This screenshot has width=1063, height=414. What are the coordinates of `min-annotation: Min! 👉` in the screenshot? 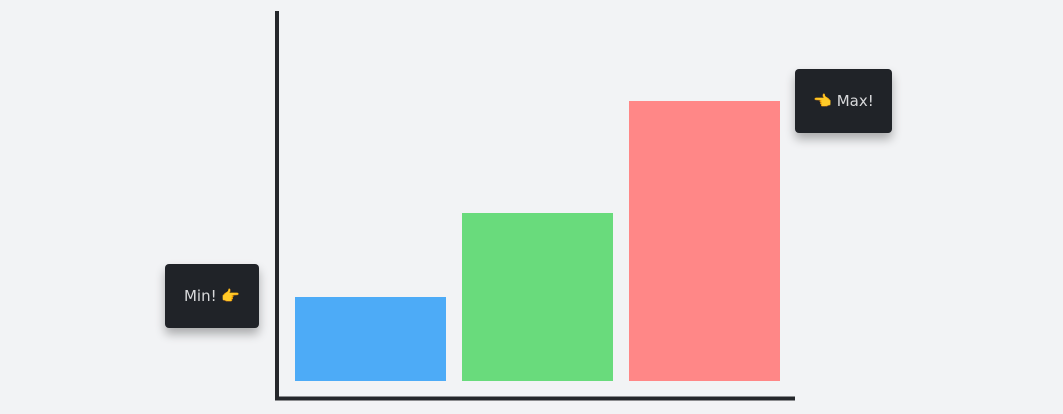 It's located at (212, 296).